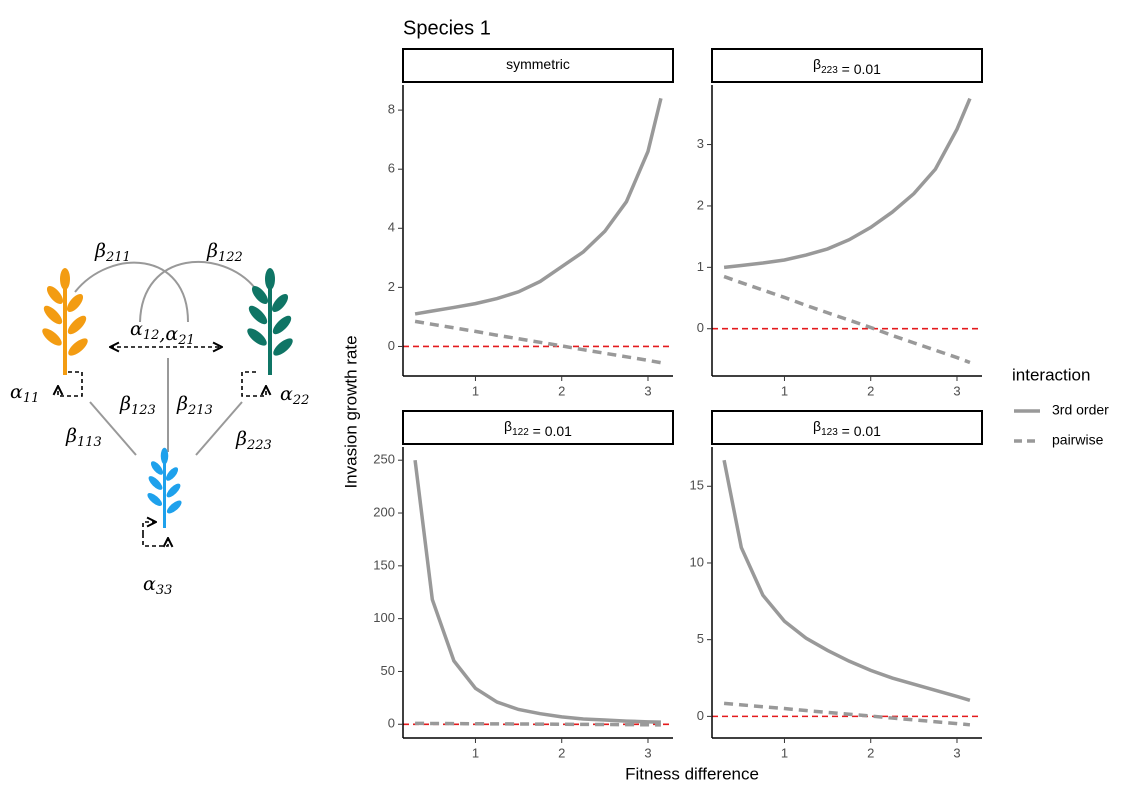 Image resolution: width=1121 pixels, height=785 pixels. I want to click on y-tick-label: 100, so click(384, 617).